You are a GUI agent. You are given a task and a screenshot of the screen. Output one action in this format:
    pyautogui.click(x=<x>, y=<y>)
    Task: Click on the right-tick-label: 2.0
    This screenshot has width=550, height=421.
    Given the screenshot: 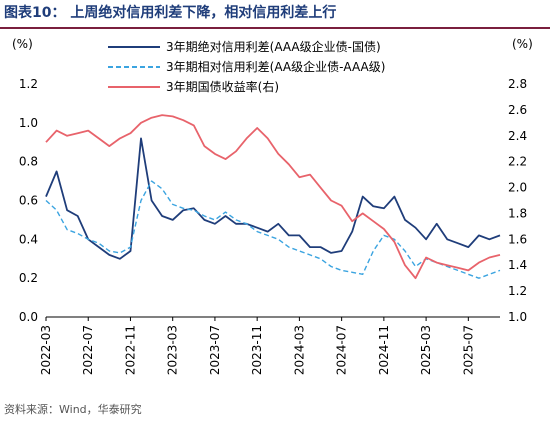 What is the action you would take?
    pyautogui.click(x=517, y=188)
    